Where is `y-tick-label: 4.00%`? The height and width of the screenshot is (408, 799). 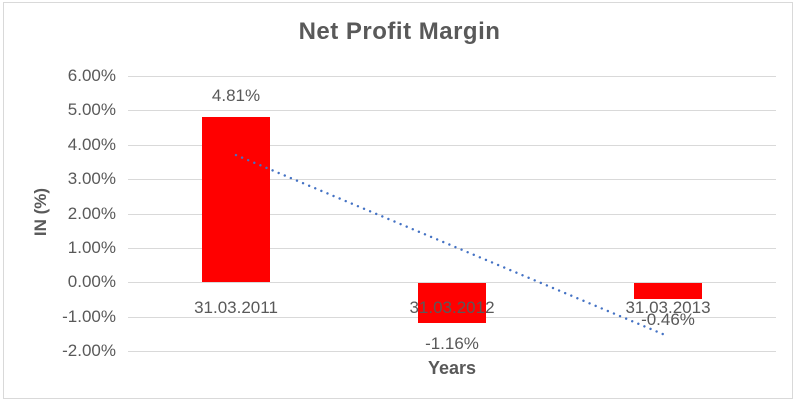 y-tick-label: 4.00% is located at coordinates (91, 144).